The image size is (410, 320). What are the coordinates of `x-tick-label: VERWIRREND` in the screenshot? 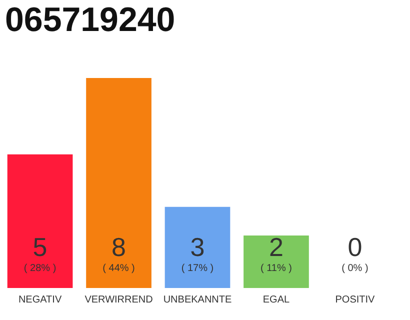 It's located at (118, 300).